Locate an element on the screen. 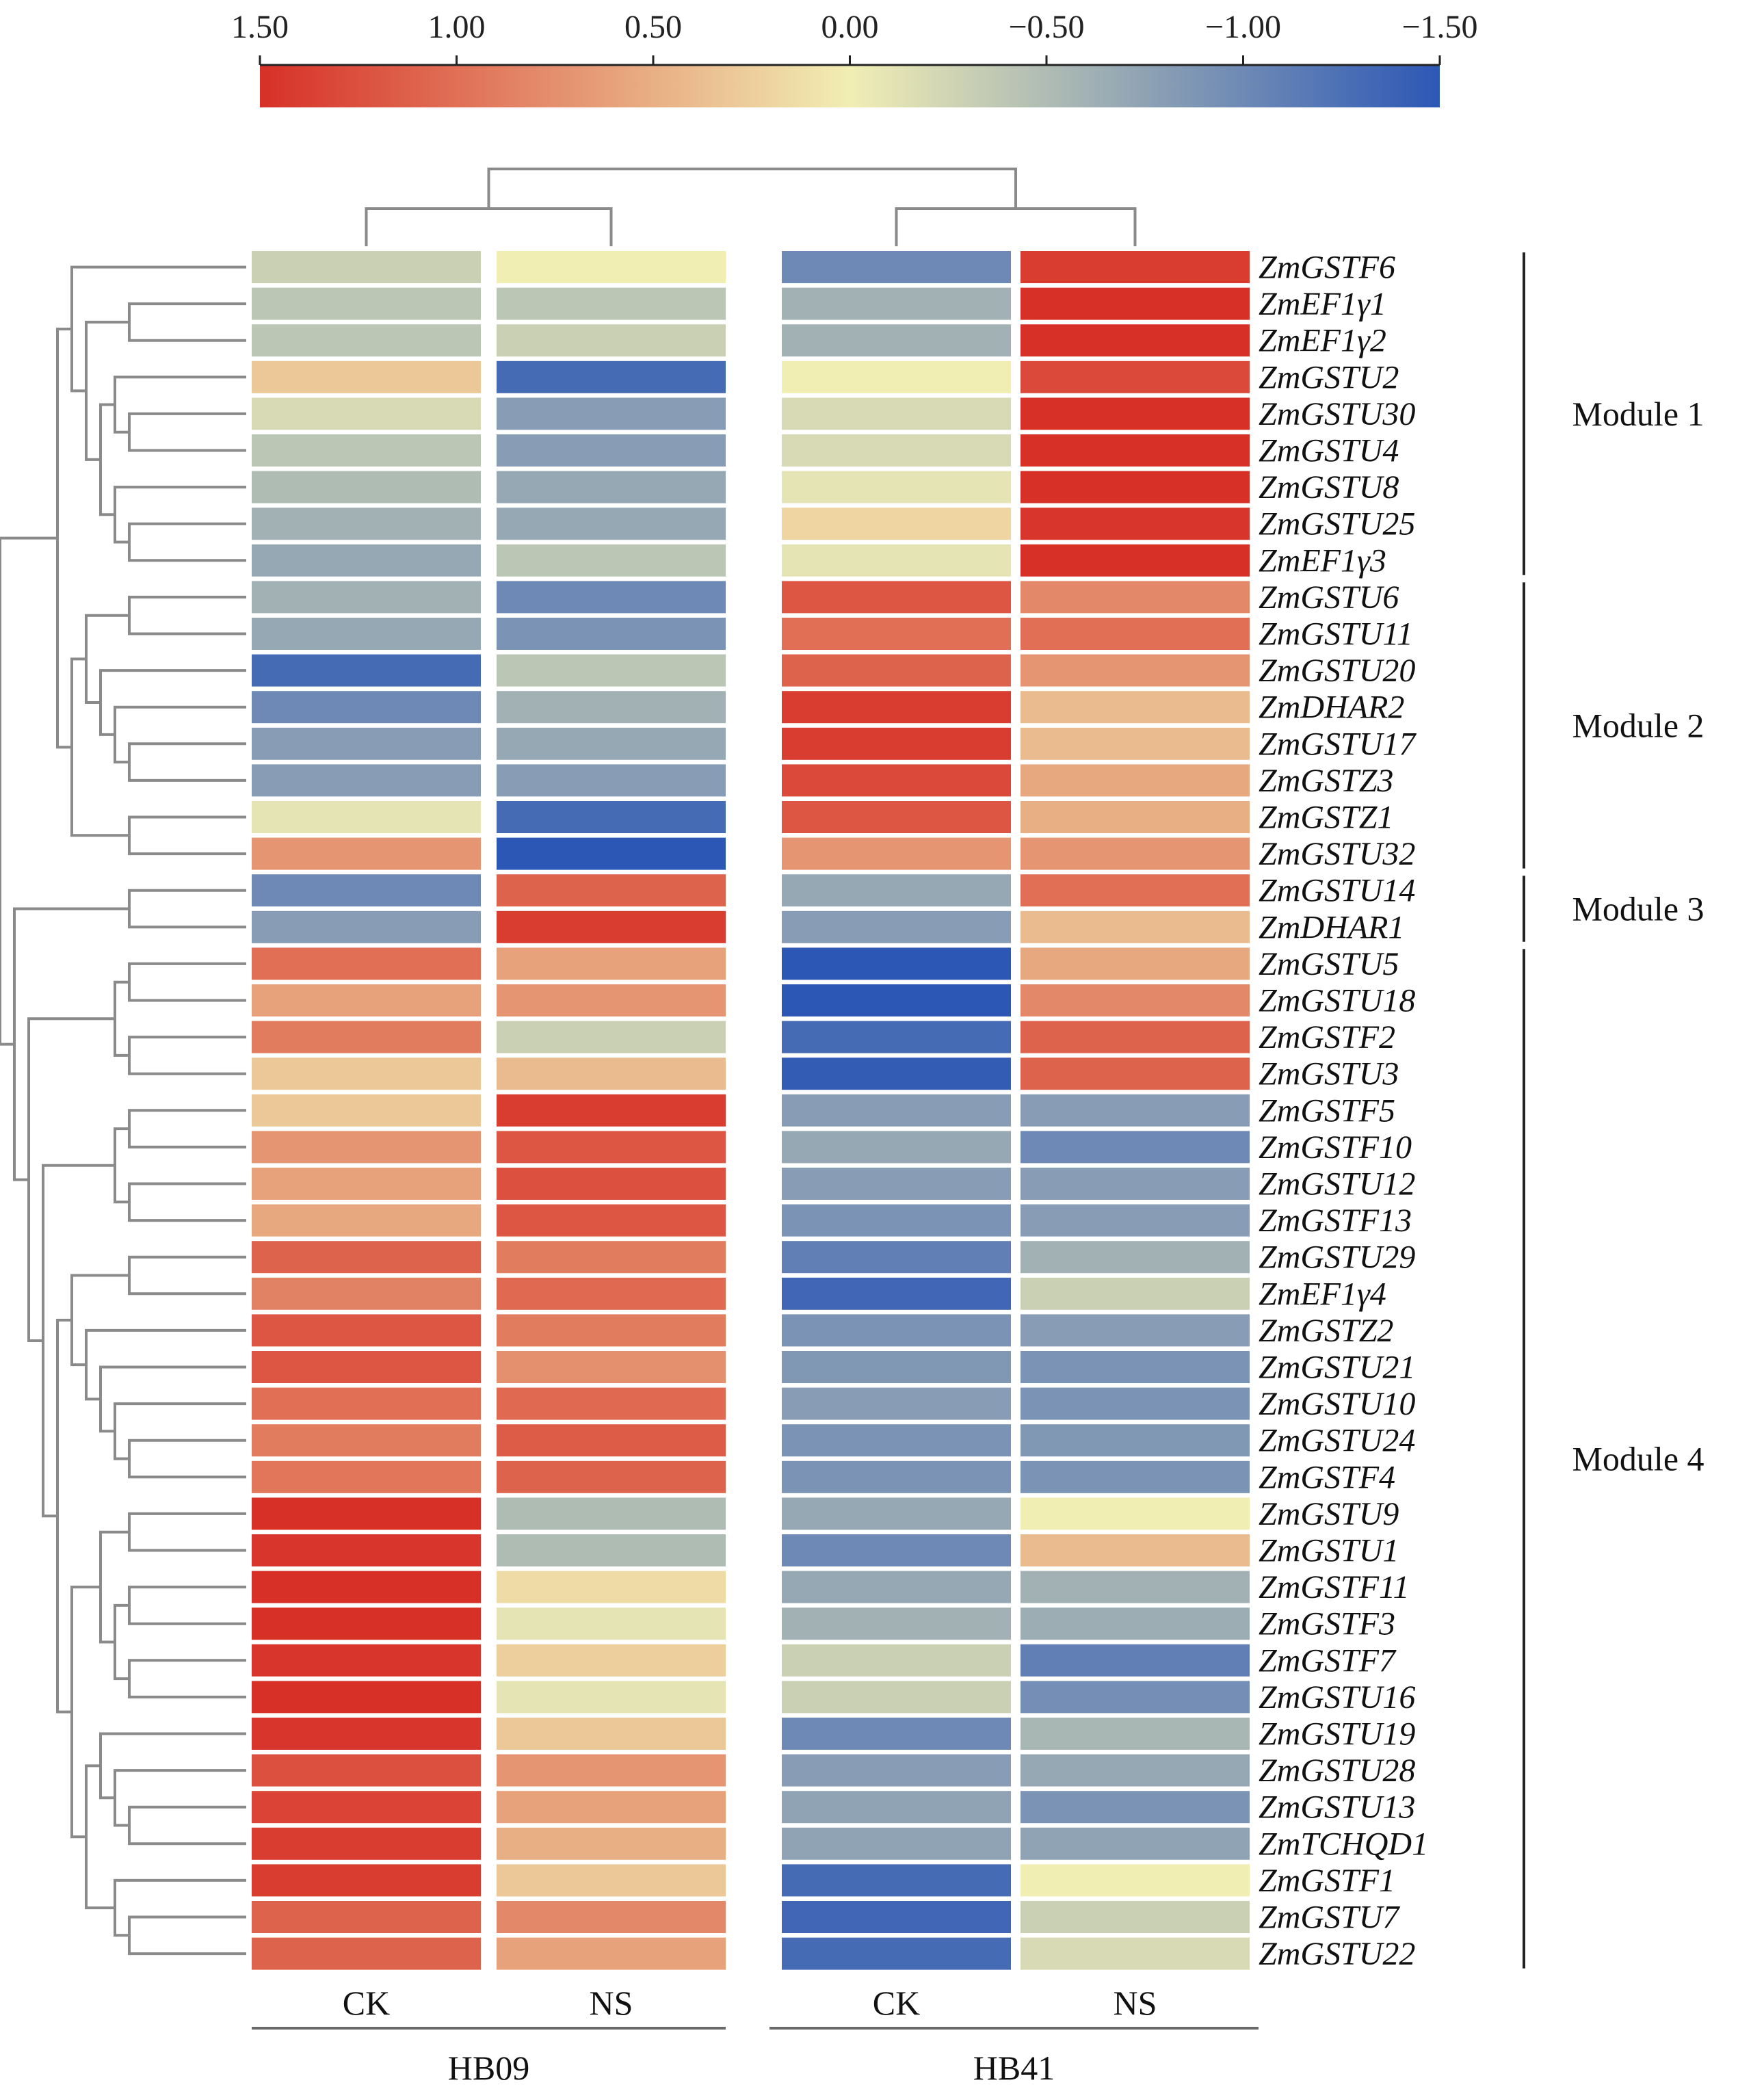 This screenshot has height=2100, width=1738. gene-label: ZmGSTU16 is located at coordinates (1337, 1697).